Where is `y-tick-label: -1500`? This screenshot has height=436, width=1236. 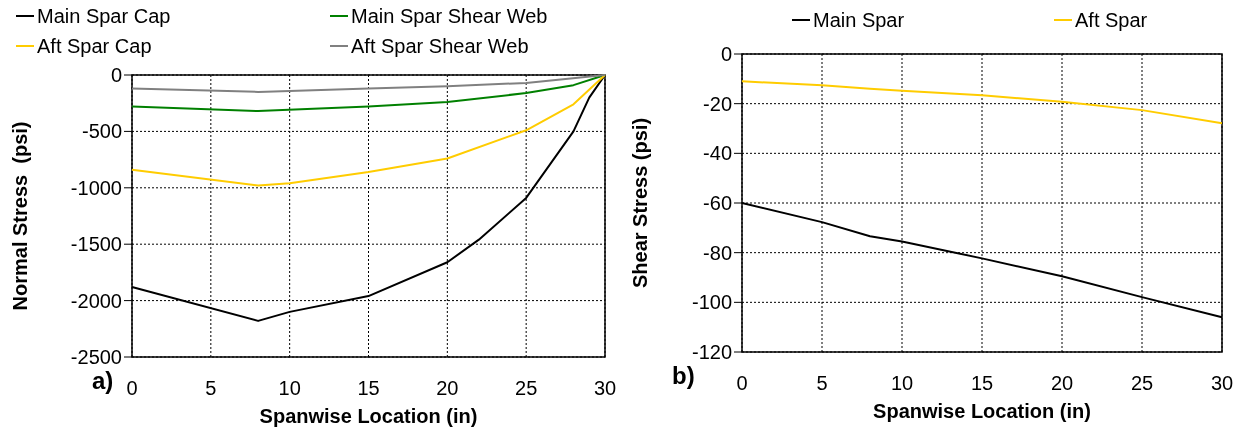
y-tick-label: -1500 is located at coordinates (96, 244).